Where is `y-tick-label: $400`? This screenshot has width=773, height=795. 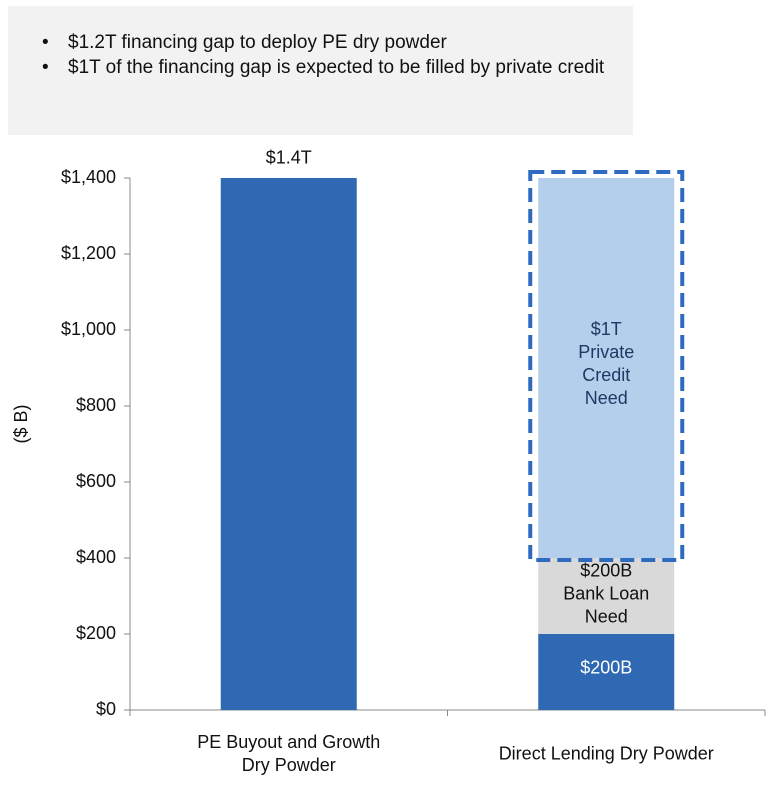
y-tick-label: $400 is located at coordinates (96, 557).